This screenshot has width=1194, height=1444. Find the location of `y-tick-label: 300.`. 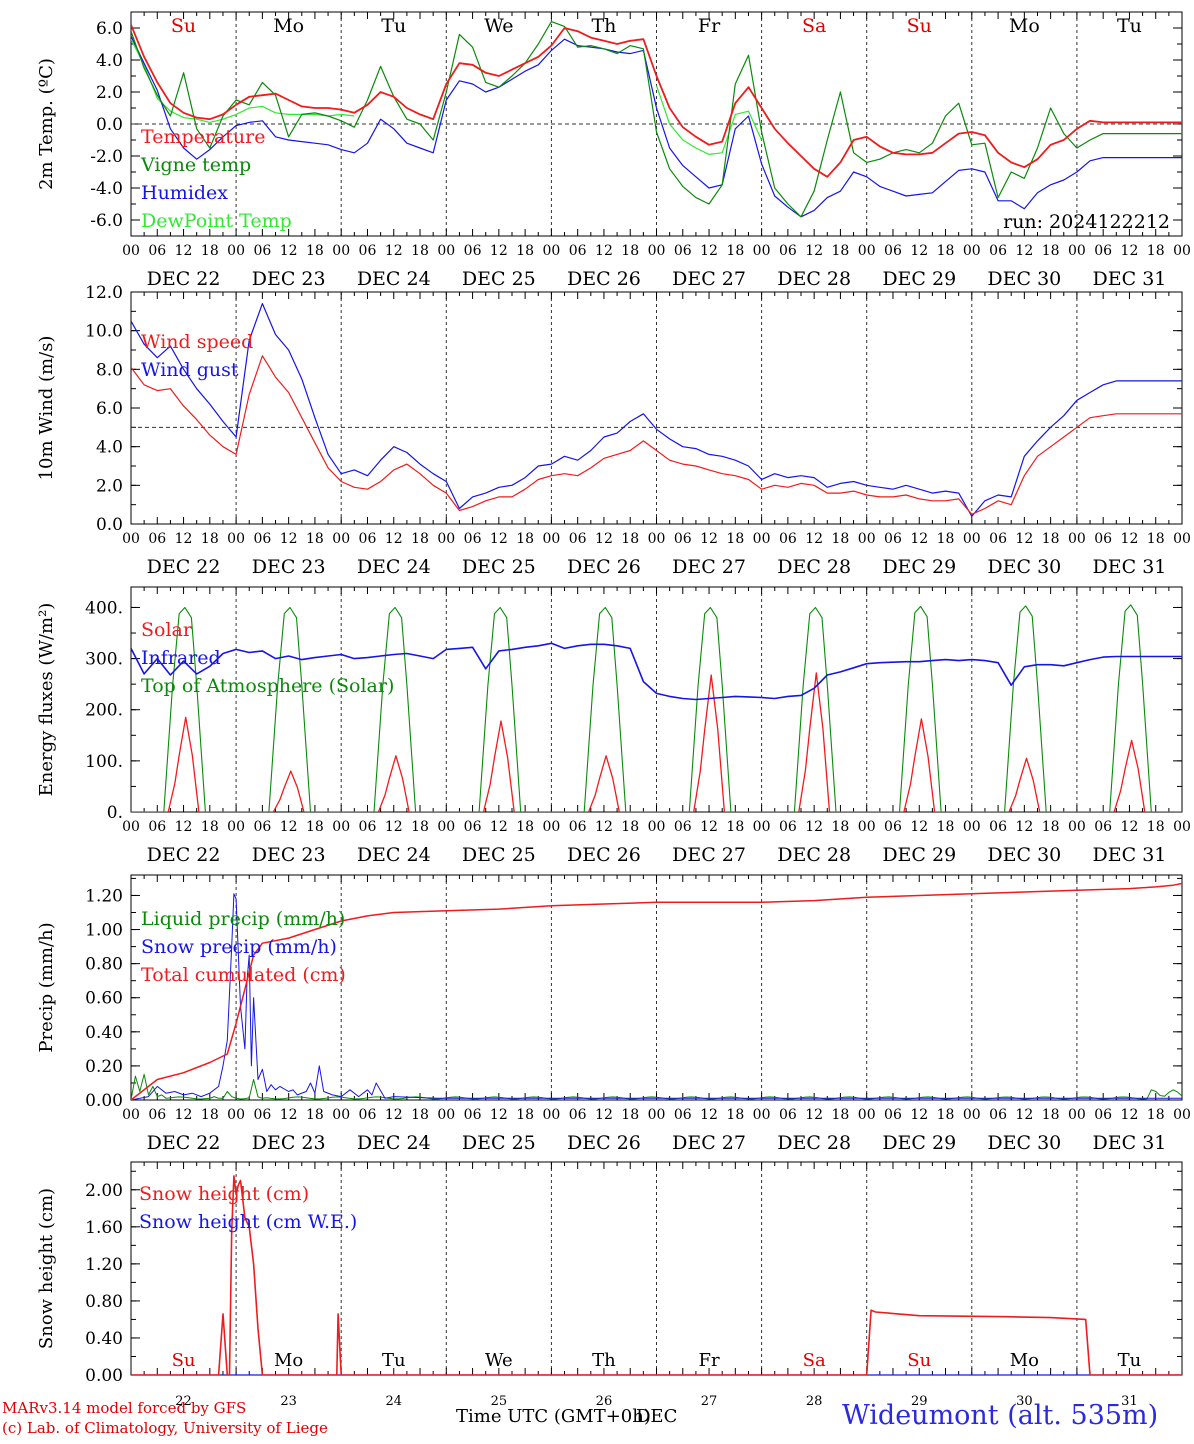

y-tick-label: 300. is located at coordinates (104, 660).